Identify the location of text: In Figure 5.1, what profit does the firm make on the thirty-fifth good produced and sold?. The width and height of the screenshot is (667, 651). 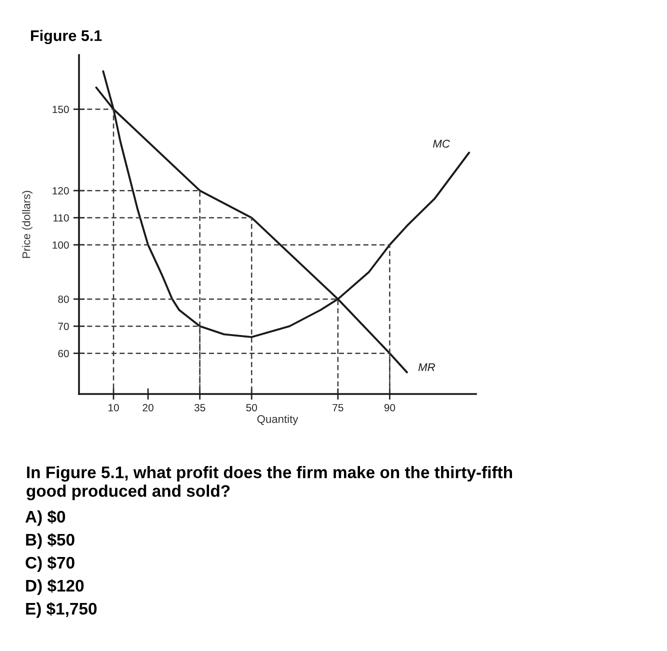
(269, 483).